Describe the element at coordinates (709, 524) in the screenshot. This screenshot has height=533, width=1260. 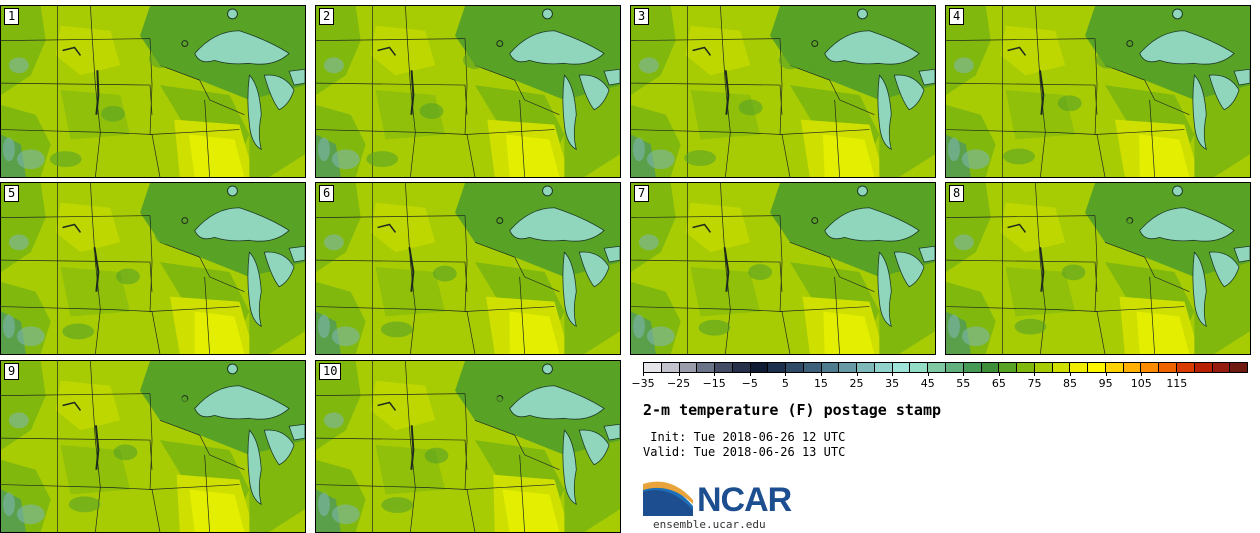
I see `website-label: ensemble.ucar.edu` at that location.